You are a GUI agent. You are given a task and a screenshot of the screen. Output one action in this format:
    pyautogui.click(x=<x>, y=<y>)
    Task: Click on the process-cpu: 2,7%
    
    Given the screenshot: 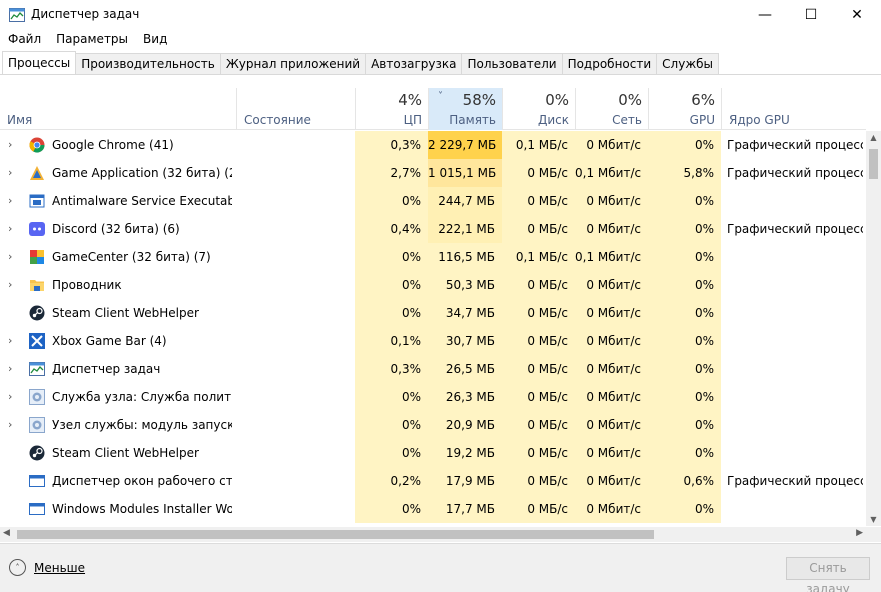 What is the action you would take?
    pyautogui.click(x=391, y=173)
    